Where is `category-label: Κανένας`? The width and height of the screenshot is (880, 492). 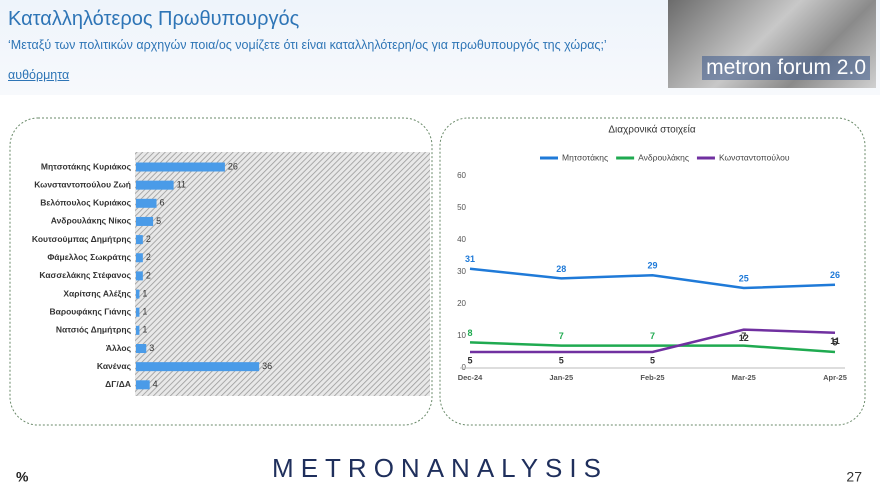
category-label: Κανένας is located at coordinates (114, 366).